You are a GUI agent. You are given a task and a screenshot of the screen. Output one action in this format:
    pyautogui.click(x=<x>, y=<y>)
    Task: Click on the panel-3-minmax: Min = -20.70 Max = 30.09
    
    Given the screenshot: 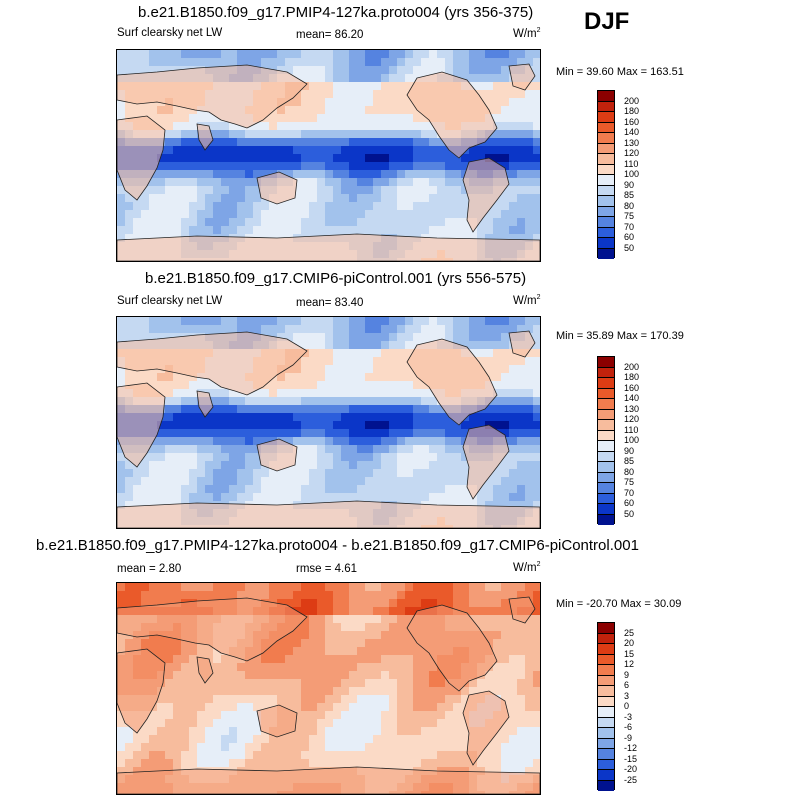 What is the action you would take?
    pyautogui.click(x=619, y=604)
    